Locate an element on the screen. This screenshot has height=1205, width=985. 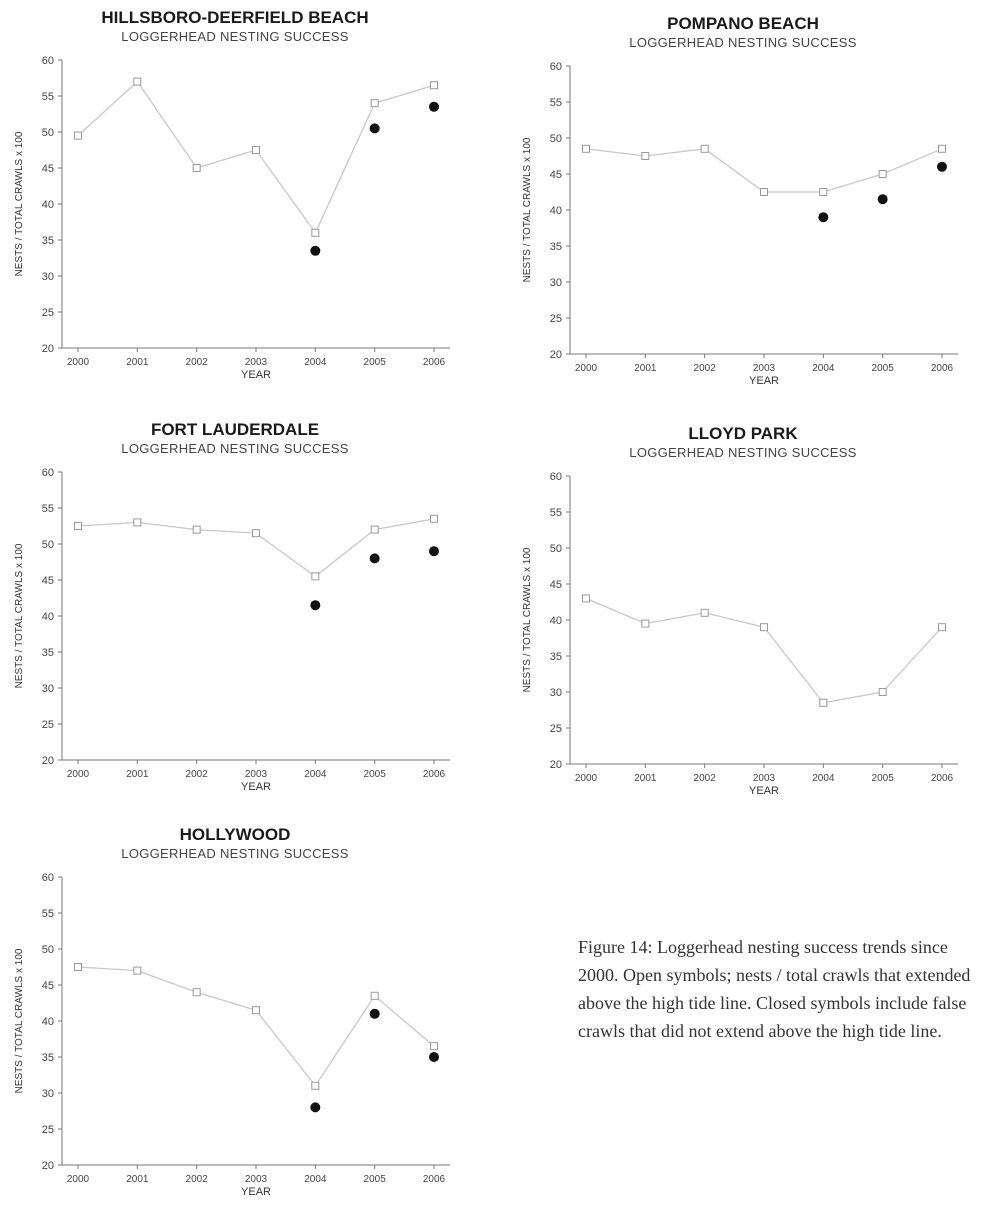
x-tick-label: 2002 is located at coordinates (705, 778).